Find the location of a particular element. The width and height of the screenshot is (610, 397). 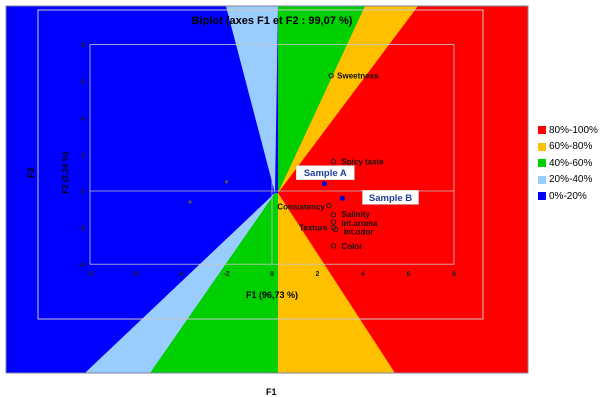

chart-legend: 80%-100% 60%-80% 40%-60% 20%-40% 0%-20% is located at coordinates (574, 163).